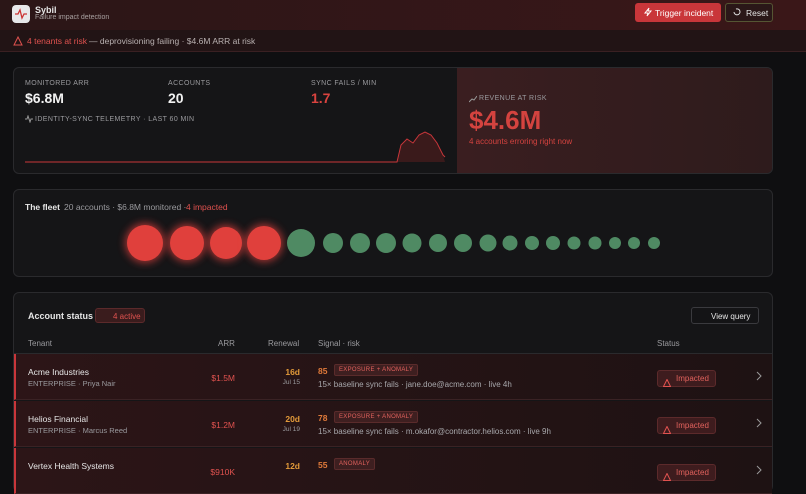  I want to click on risk-value: $4.6M, so click(505, 120).